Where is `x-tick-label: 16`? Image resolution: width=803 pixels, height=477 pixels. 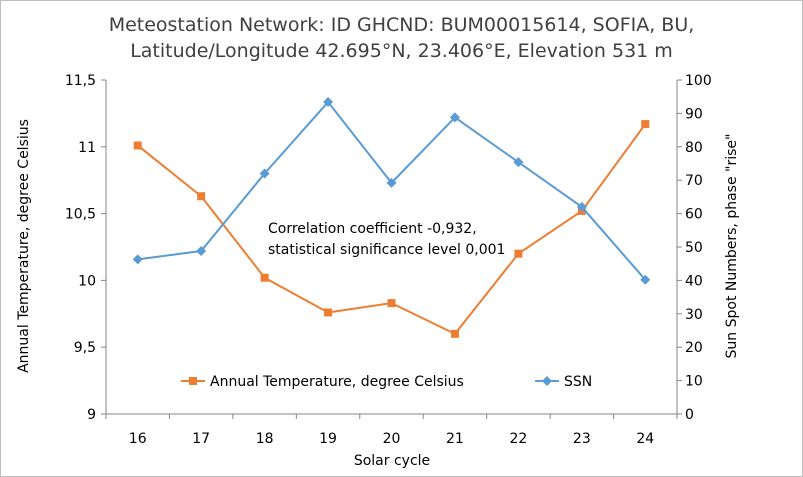 x-tick-label: 16 is located at coordinates (138, 439).